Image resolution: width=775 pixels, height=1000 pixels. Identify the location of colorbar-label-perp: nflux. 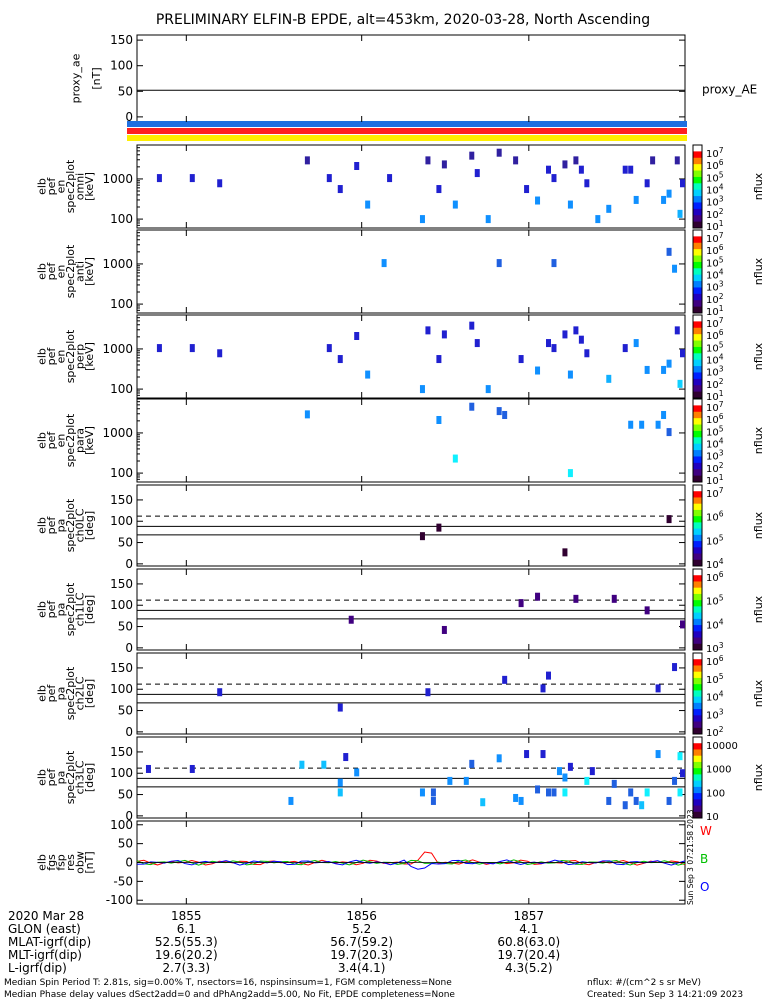
(758, 356).